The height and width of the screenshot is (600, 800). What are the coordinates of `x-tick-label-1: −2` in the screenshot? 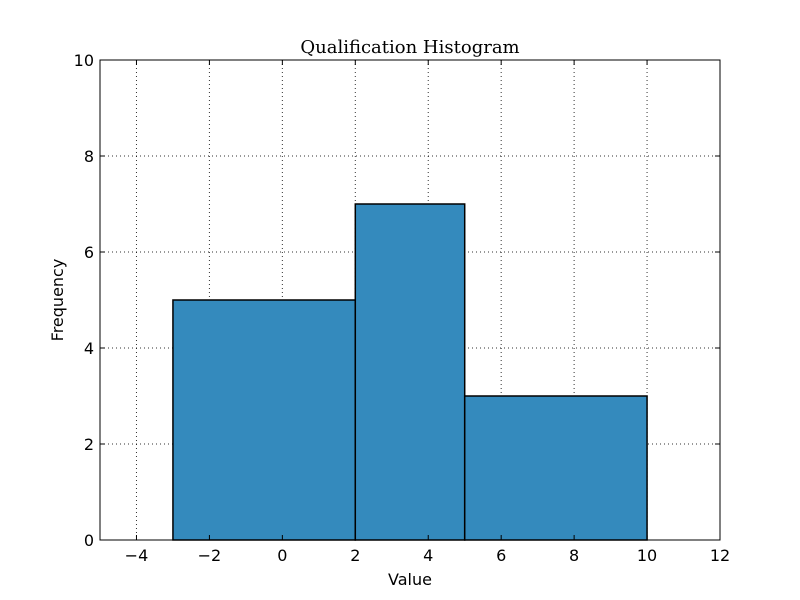 It's located at (210, 555).